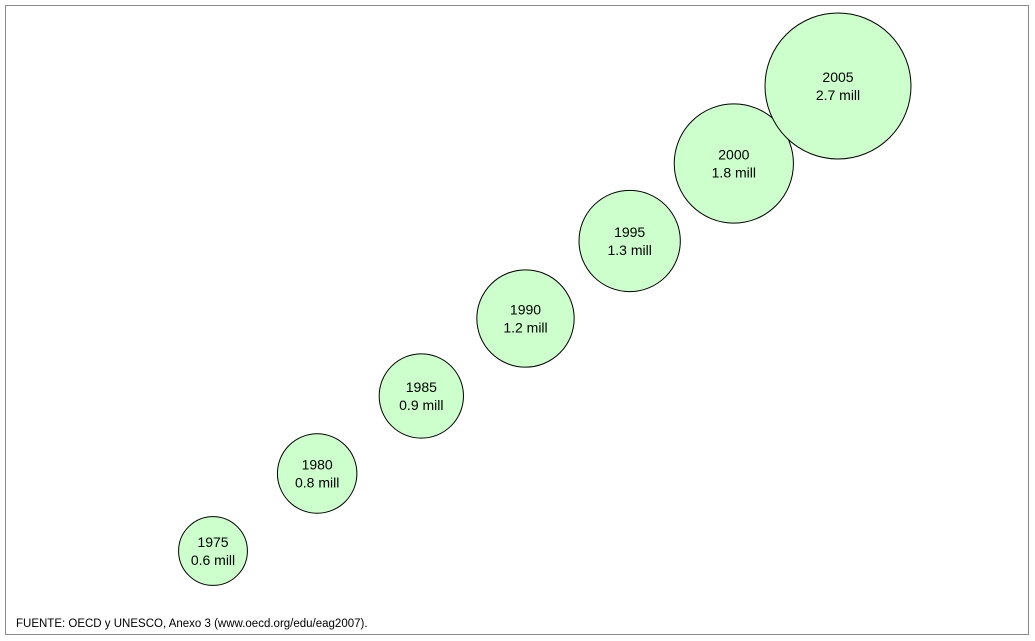 Image resolution: width=1035 pixels, height=641 pixels. I want to click on bubble-value-label: 1.3 mill, so click(629, 250).